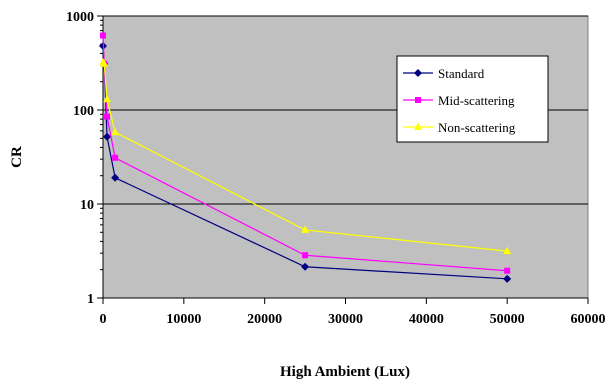  I want to click on legend-entry: Standard, so click(444, 73).